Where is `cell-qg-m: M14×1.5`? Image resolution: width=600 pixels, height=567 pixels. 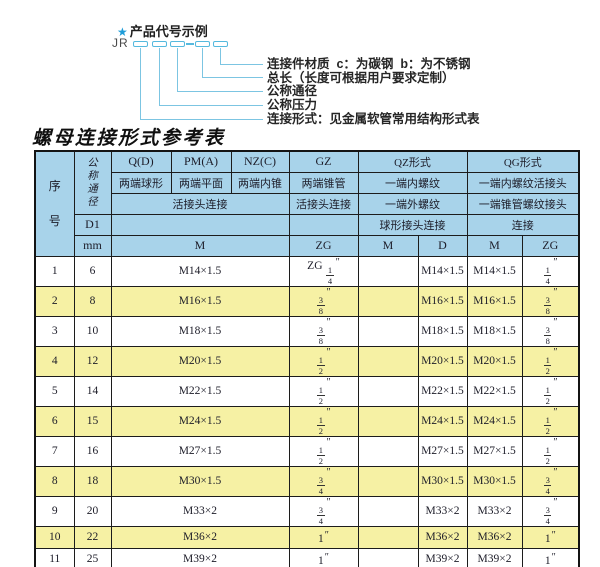 cell-qg-m: M14×1.5 is located at coordinates (494, 271).